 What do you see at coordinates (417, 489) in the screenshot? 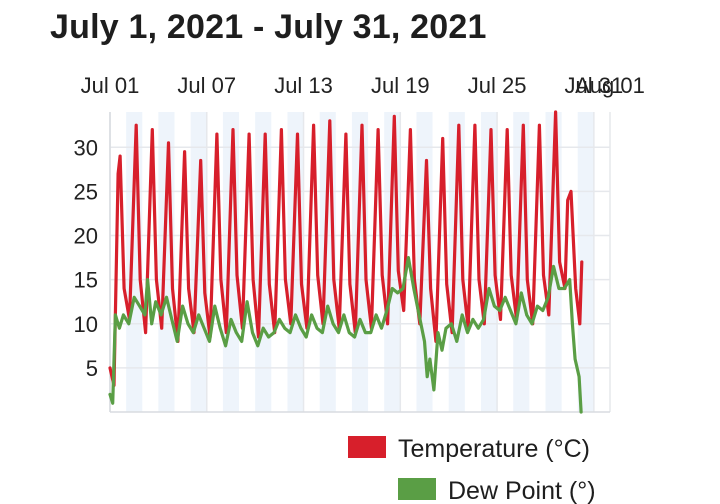
I see `legend-swatch-dew-point` at bounding box center [417, 489].